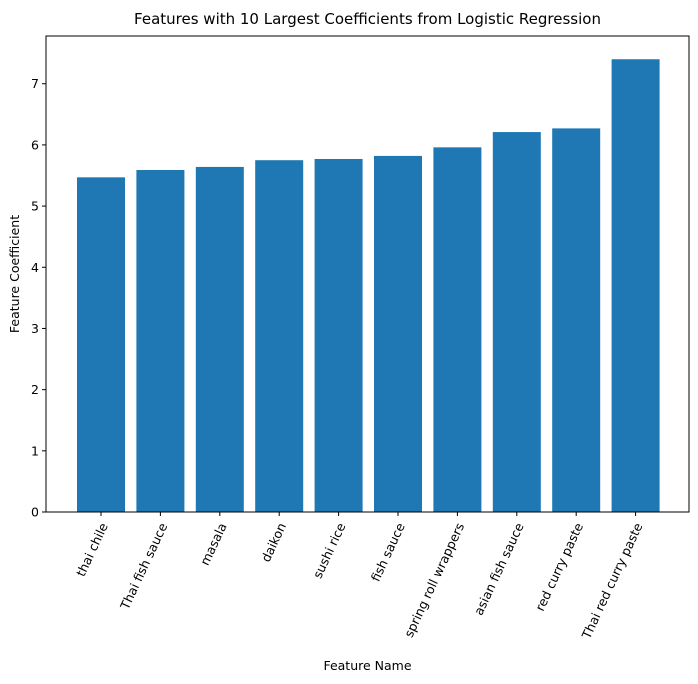 The width and height of the screenshot is (698, 684). Describe the element at coordinates (611, 581) in the screenshot. I see `x-tick-label: Thai red curry paste` at that location.